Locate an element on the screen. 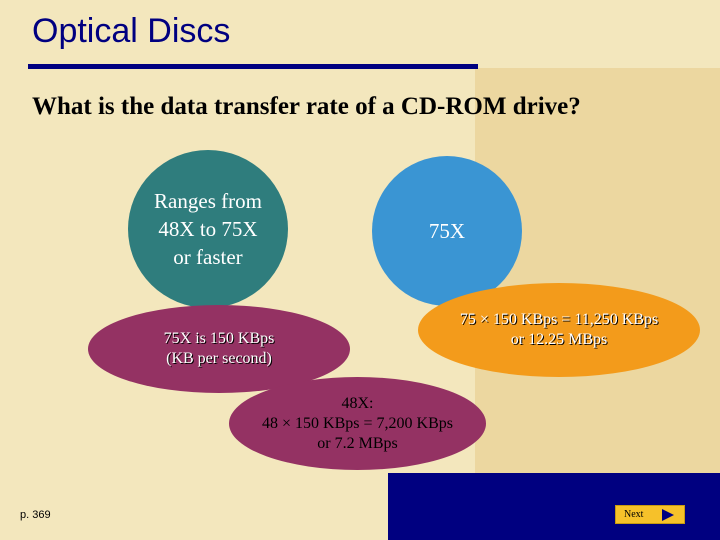 The width and height of the screenshot is (720, 540). calc-75-line-2: or 12.25 MBps is located at coordinates (559, 339).